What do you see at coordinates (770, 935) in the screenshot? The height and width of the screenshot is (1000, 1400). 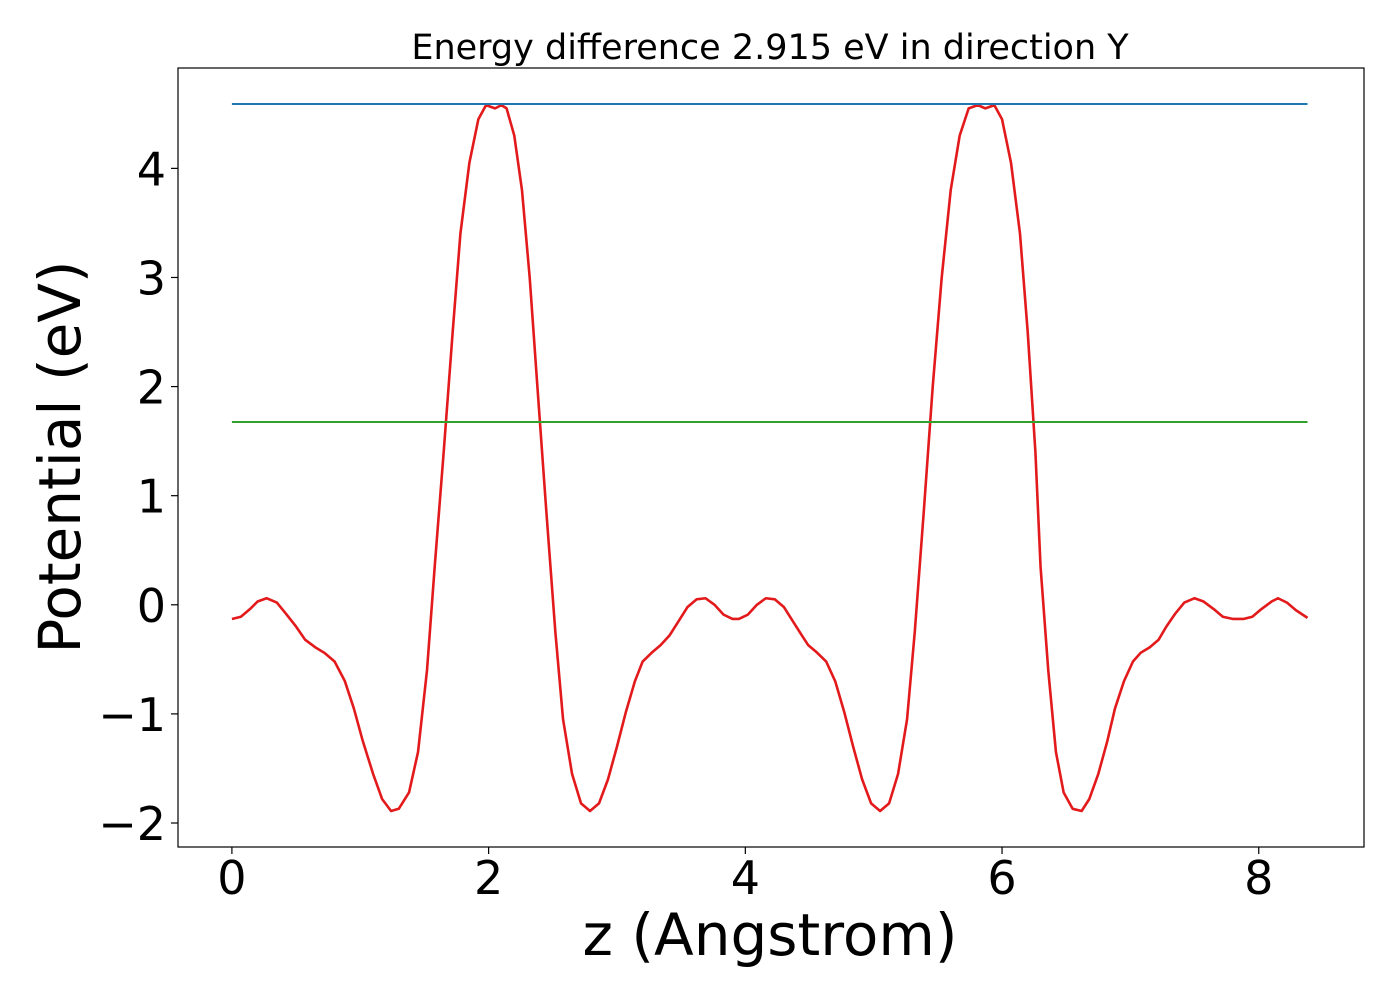 I see `x-axis-label: z (Angstrom)` at bounding box center [770, 935].